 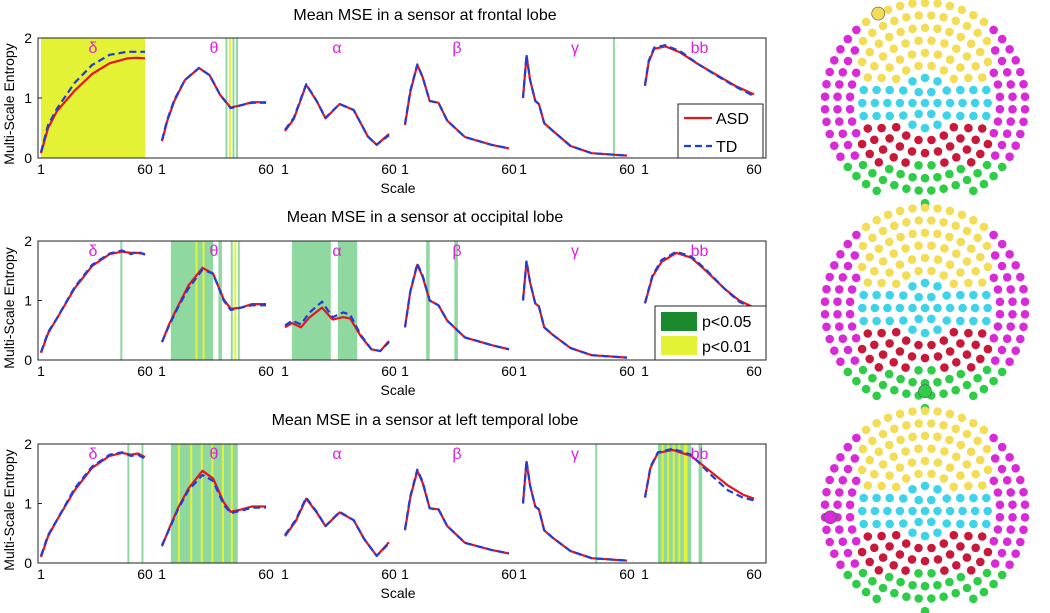 I want to click on panel-α: α 1 60, so click(x=339, y=514).